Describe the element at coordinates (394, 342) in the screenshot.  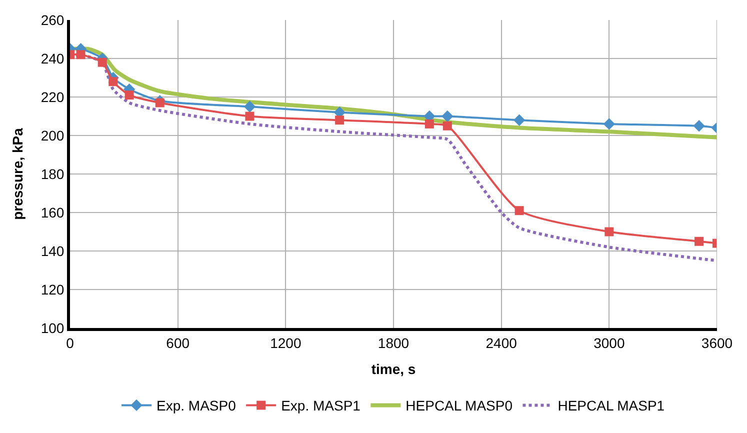
I see `x-tick-label: 1800` at that location.